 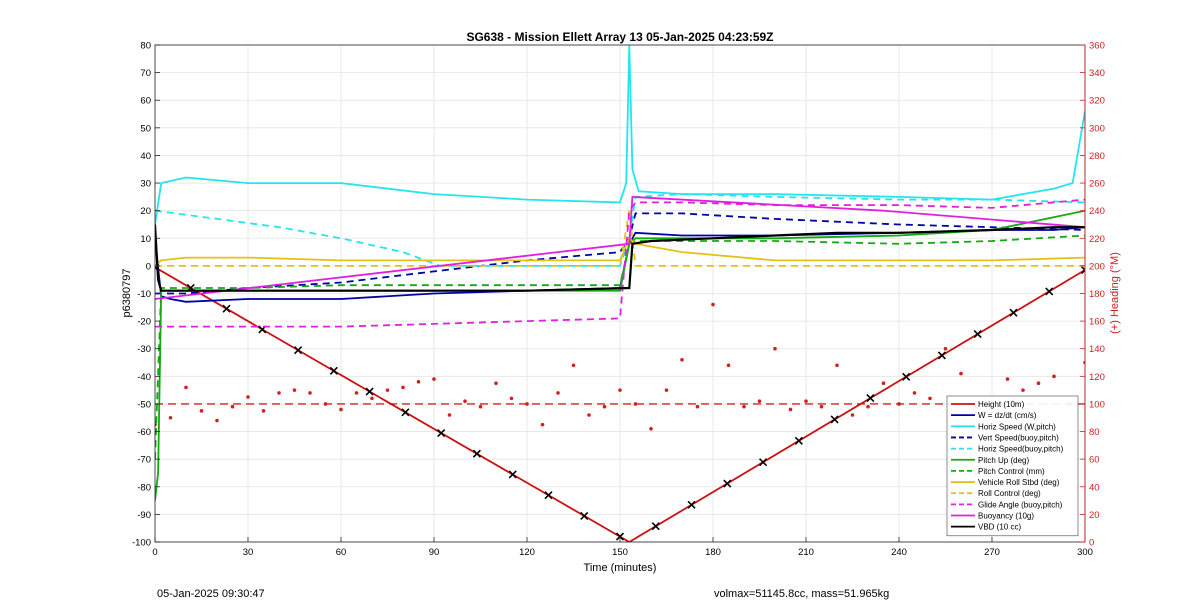 I want to click on y-axis-label: p6380797, so click(x=127, y=293).